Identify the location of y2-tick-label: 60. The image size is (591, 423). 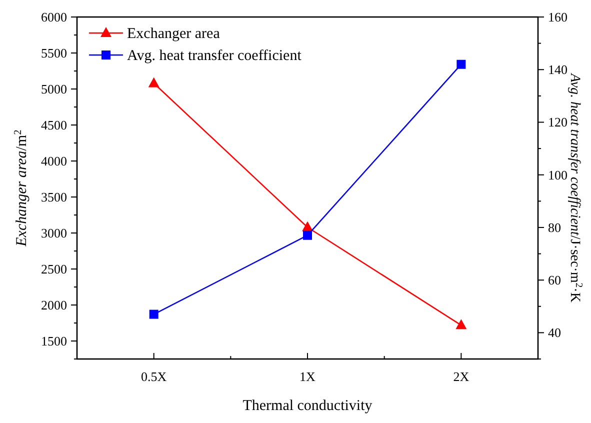
(554, 280).